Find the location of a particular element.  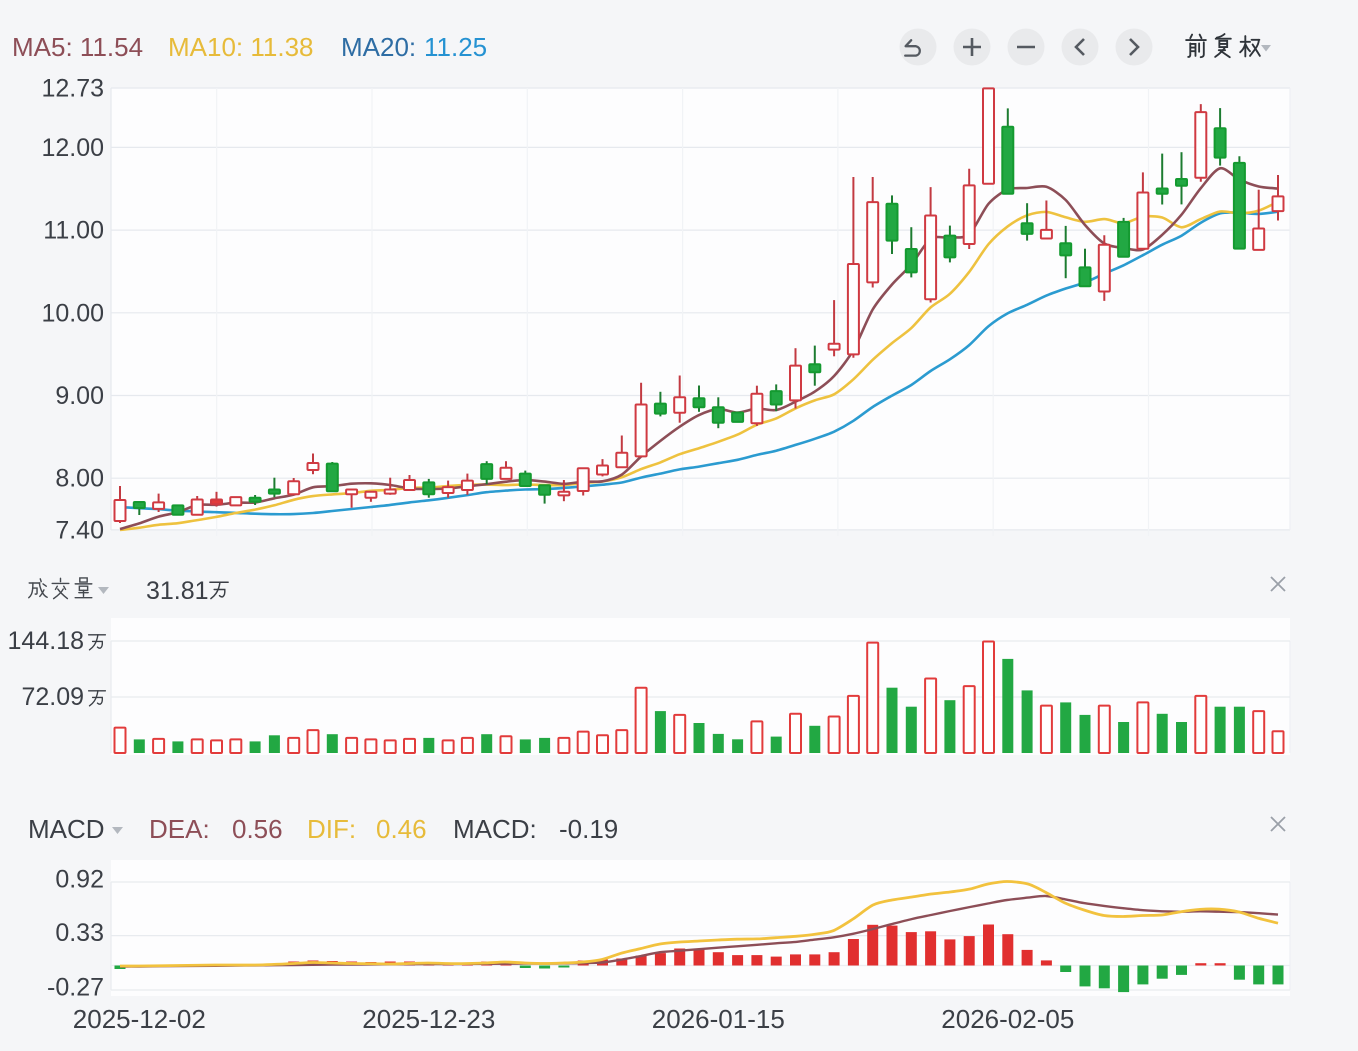

svg-text: DEA: is located at coordinates (179, 829).